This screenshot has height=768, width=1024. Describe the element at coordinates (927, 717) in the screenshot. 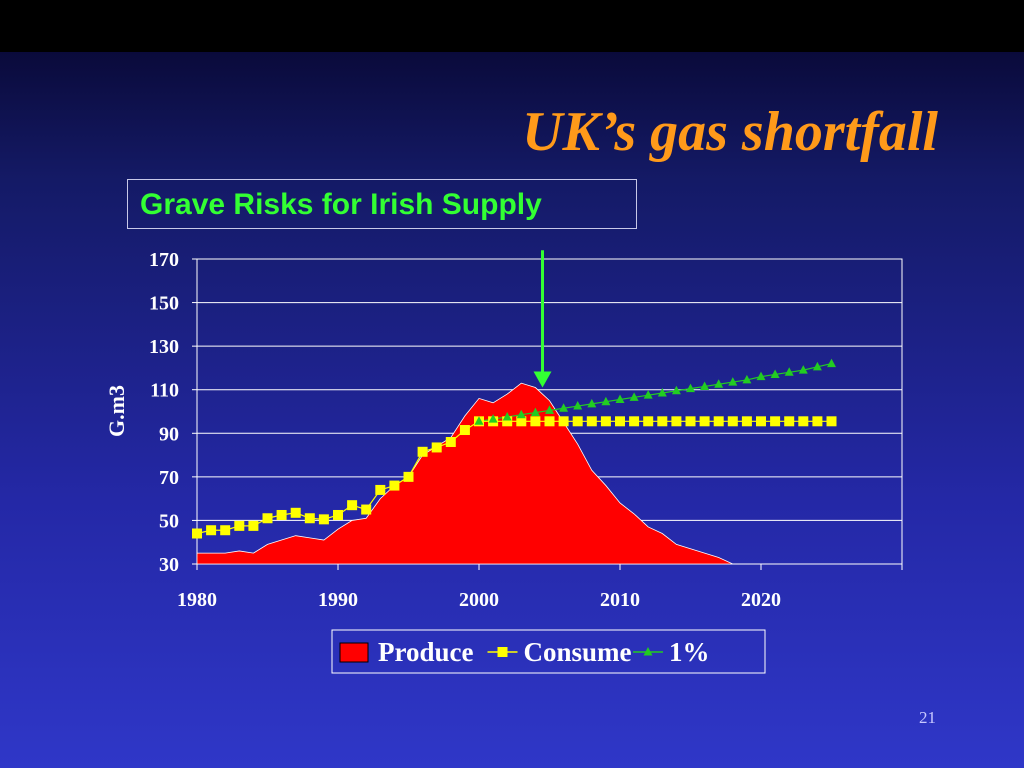

I see `page-number: 21` at that location.